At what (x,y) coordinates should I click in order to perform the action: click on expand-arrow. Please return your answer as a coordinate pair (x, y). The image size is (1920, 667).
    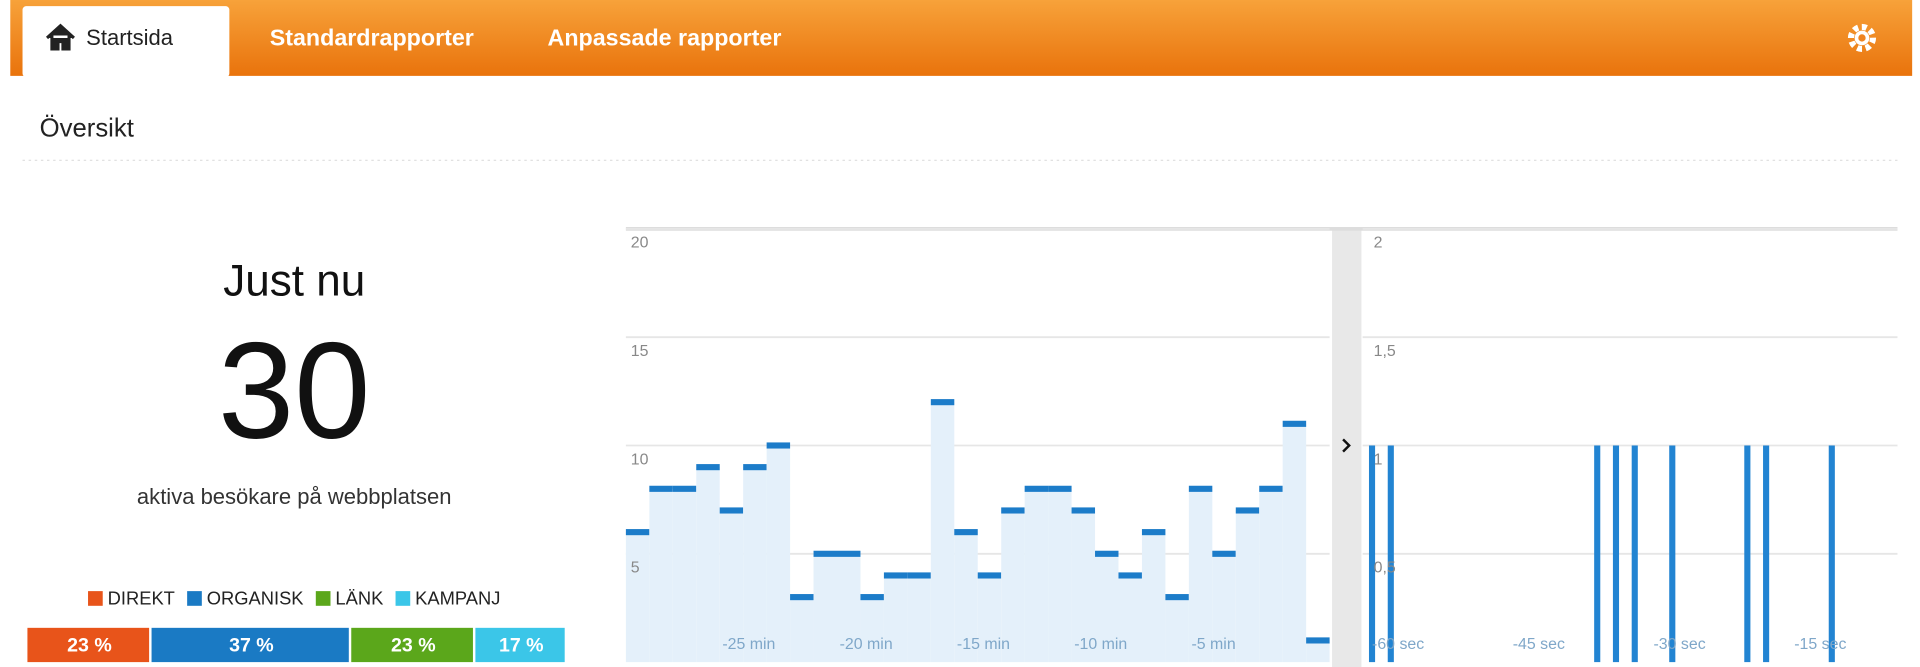
    Looking at the image, I should click on (1346, 445).